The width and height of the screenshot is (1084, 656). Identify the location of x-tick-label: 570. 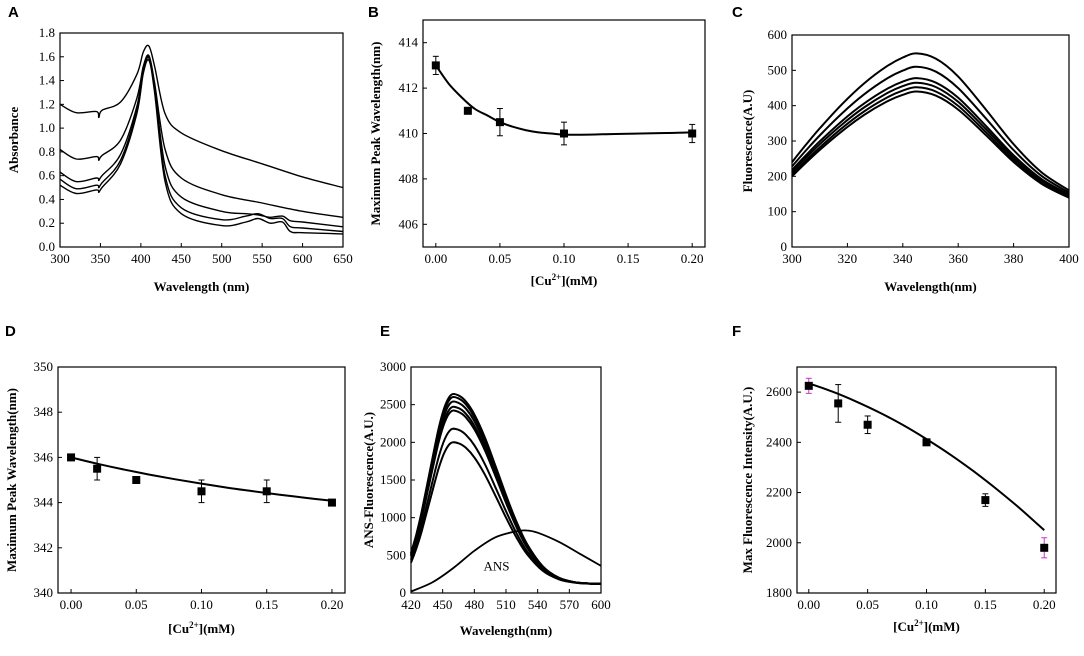
(570, 604).